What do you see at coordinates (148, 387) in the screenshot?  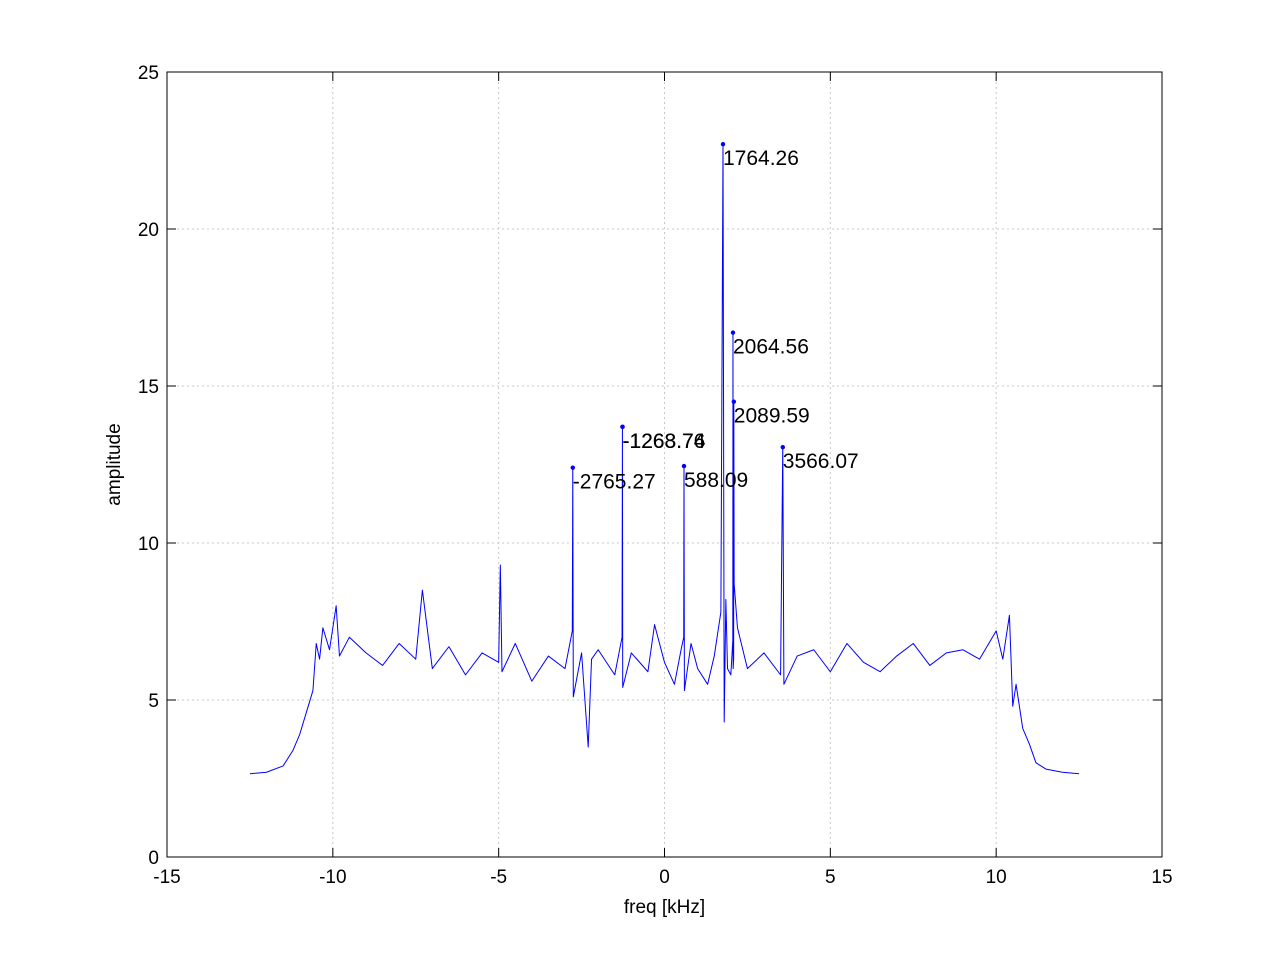 I see `y-tick-label: 15` at bounding box center [148, 387].